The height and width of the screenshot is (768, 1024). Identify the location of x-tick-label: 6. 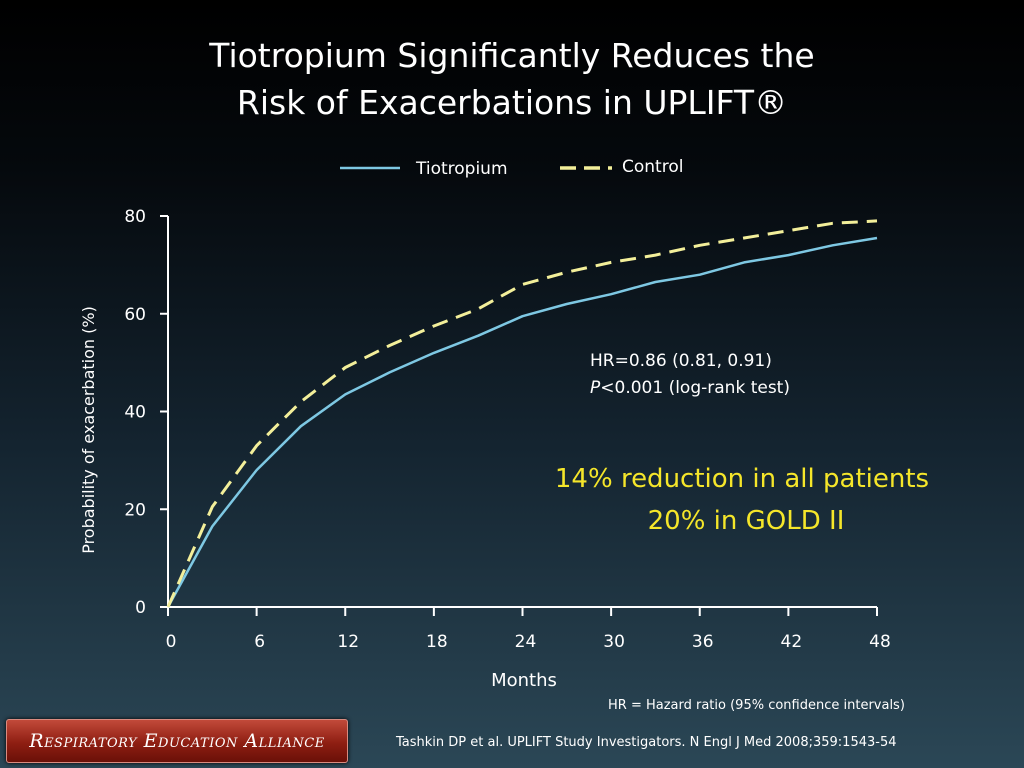
(259, 642).